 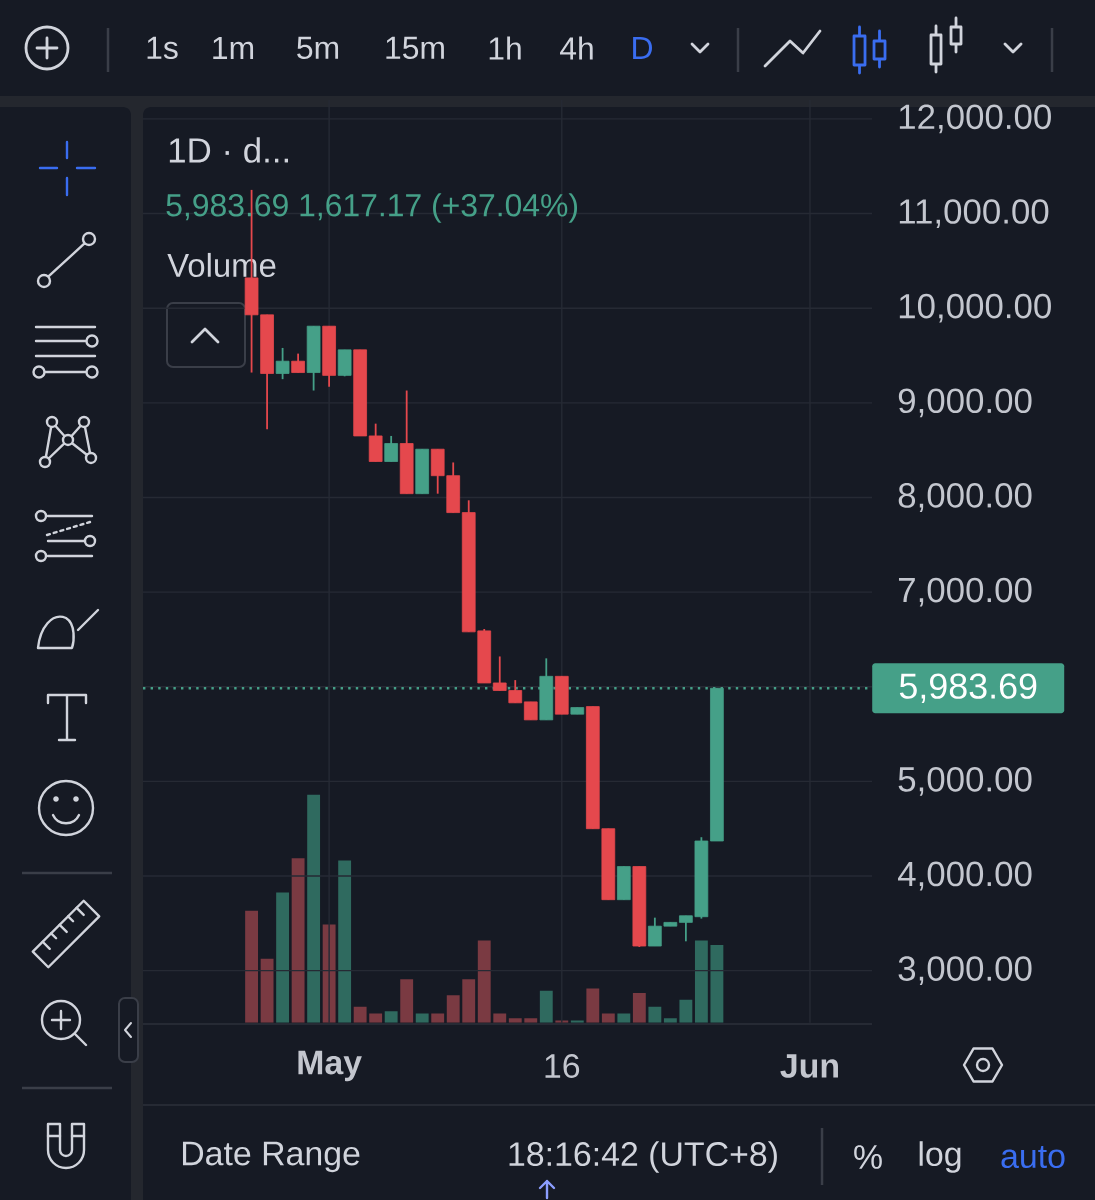 I want to click on y-tick-label: 9,000.00, so click(x=965, y=403).